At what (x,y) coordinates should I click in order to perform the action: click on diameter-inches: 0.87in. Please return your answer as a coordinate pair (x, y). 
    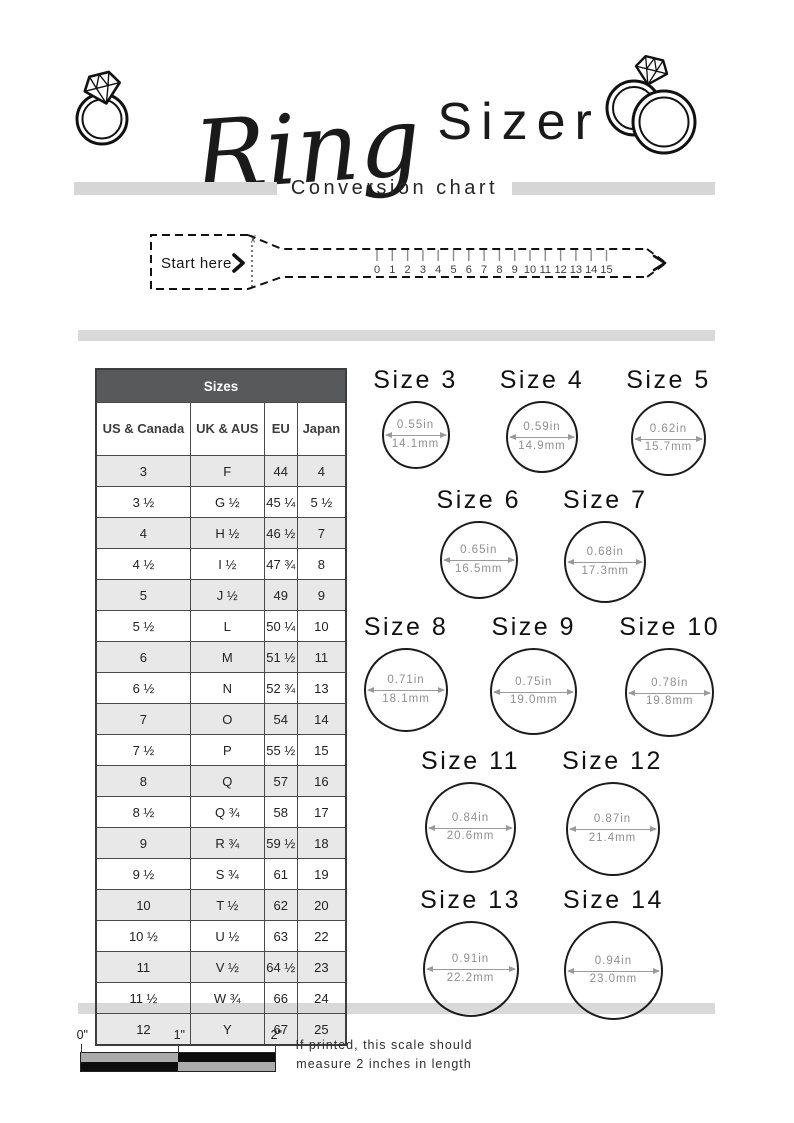
    Looking at the image, I should click on (612, 819).